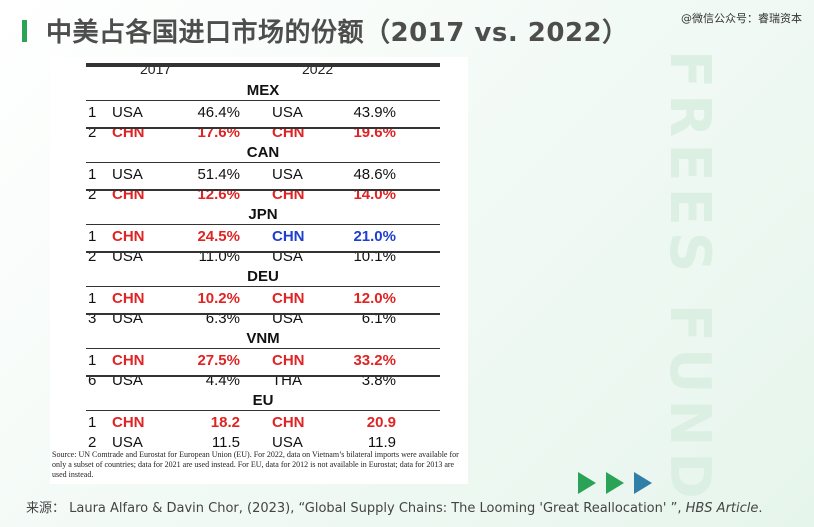 Image resolution: width=814 pixels, height=527 pixels. What do you see at coordinates (381, 422) in the screenshot?
I see `share-2022-cell: 20.9` at bounding box center [381, 422].